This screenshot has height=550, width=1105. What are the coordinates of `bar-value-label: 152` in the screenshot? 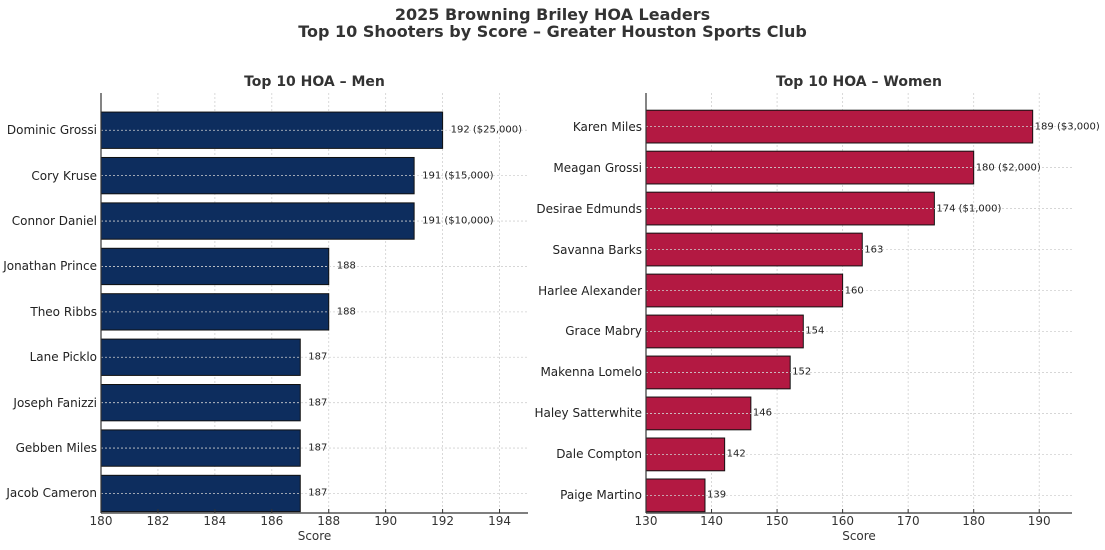 It's located at (802, 372).